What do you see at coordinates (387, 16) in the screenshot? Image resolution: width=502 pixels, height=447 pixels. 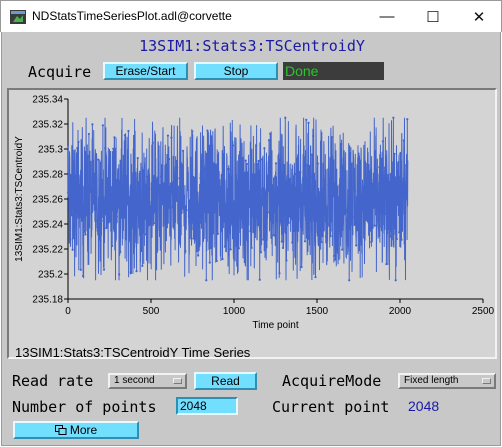 I see `minimize-icon: —` at bounding box center [387, 16].